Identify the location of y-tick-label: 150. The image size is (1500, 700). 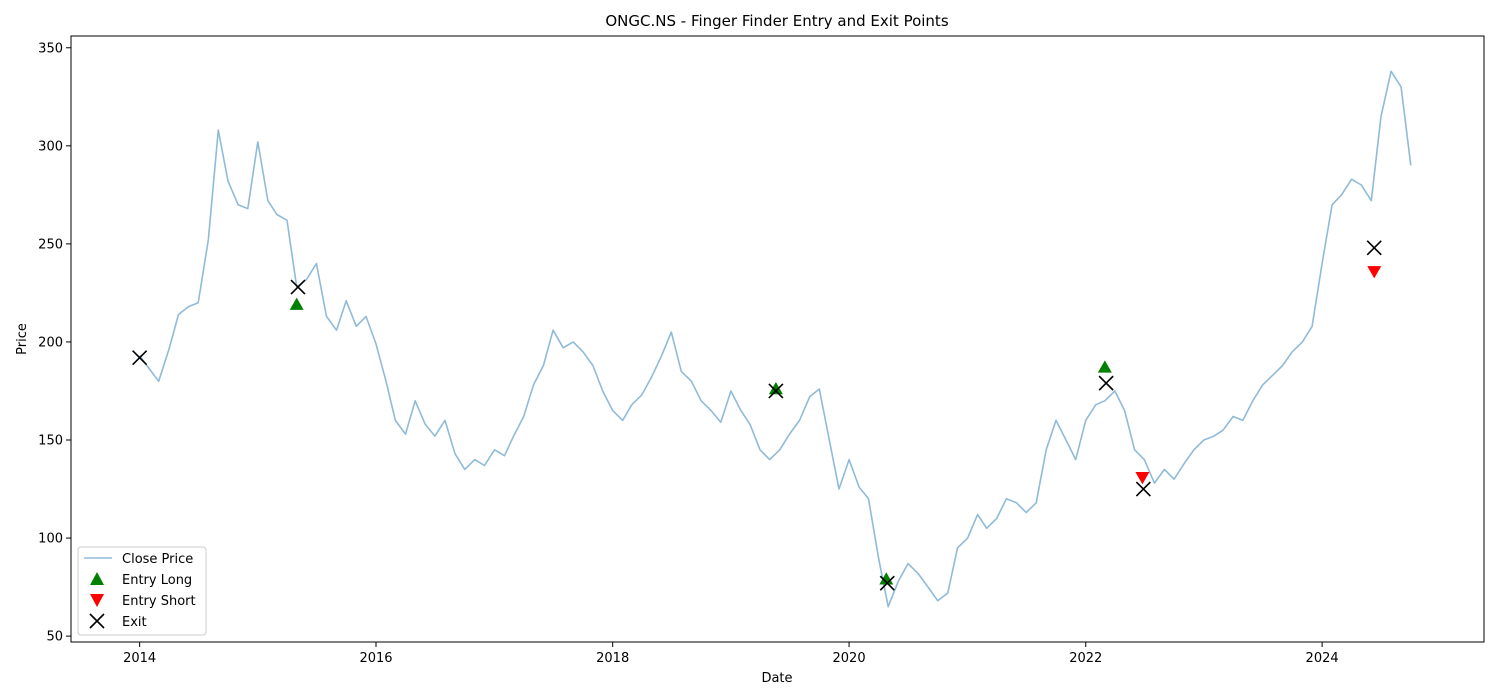
(50, 441).